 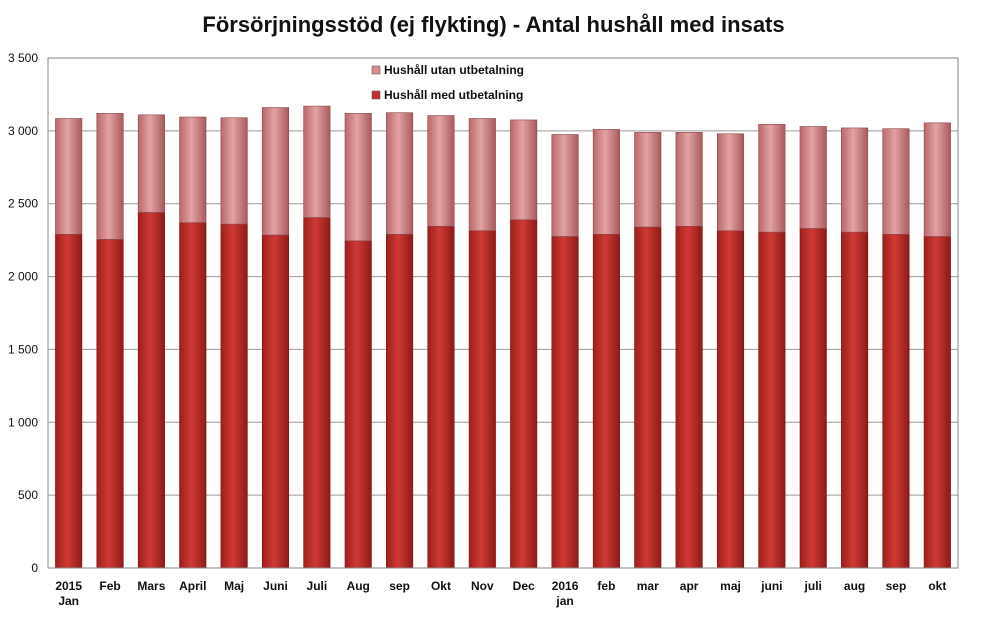 I want to click on y-tick-label: 0, so click(x=34, y=568).